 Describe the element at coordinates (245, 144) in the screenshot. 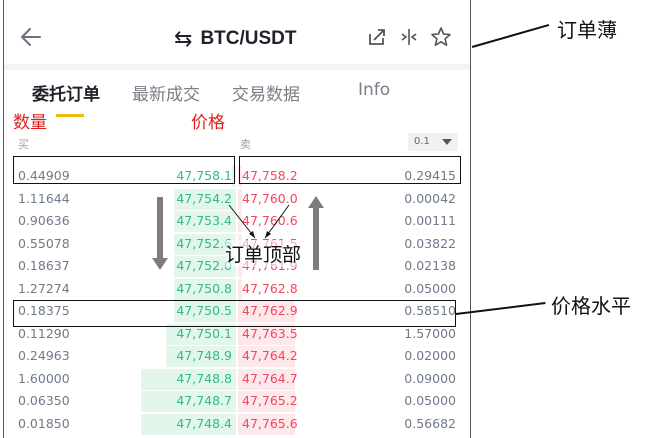

I see `sell-column-header: 卖` at that location.